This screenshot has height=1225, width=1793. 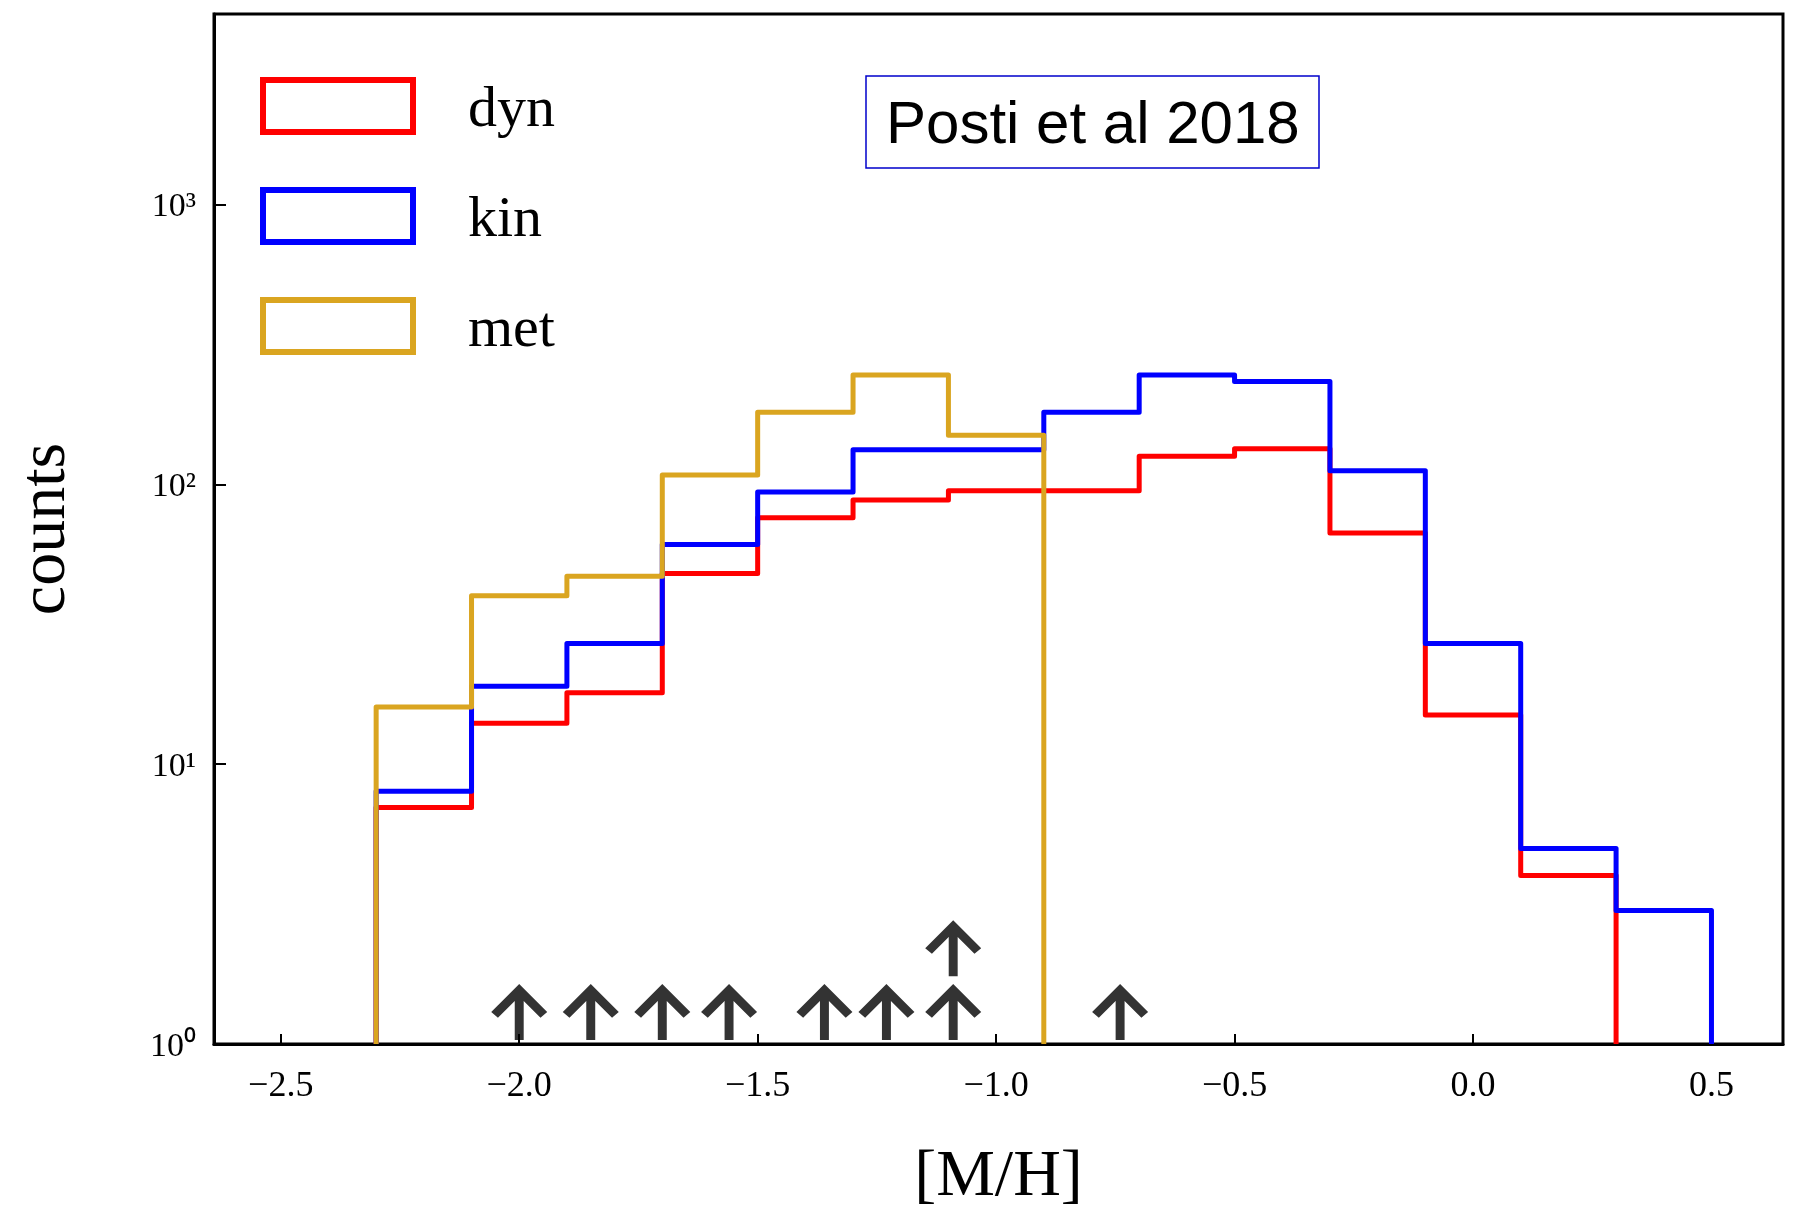 I want to click on y-tick-label: 10¹, so click(x=173, y=764).